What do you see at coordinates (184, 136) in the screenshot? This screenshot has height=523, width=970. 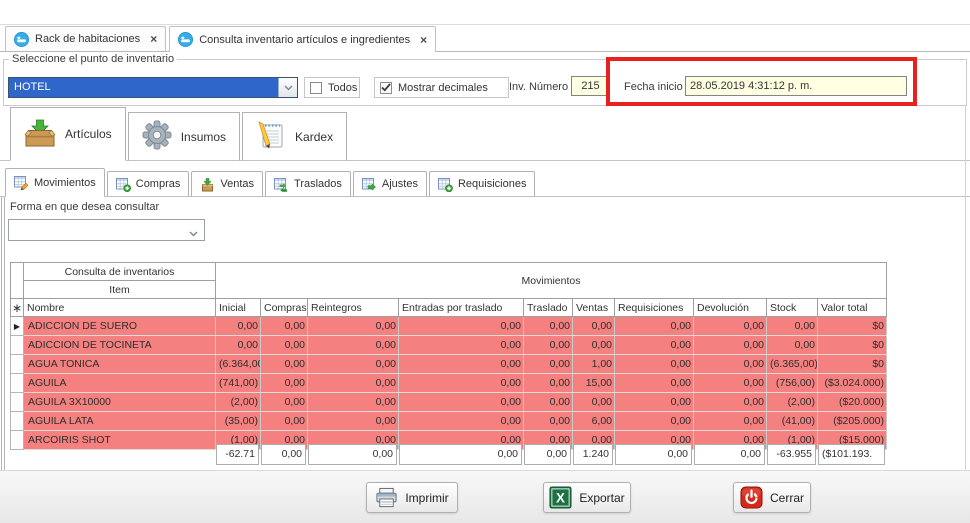 I see `maintab-insumos: Insumos` at bounding box center [184, 136].